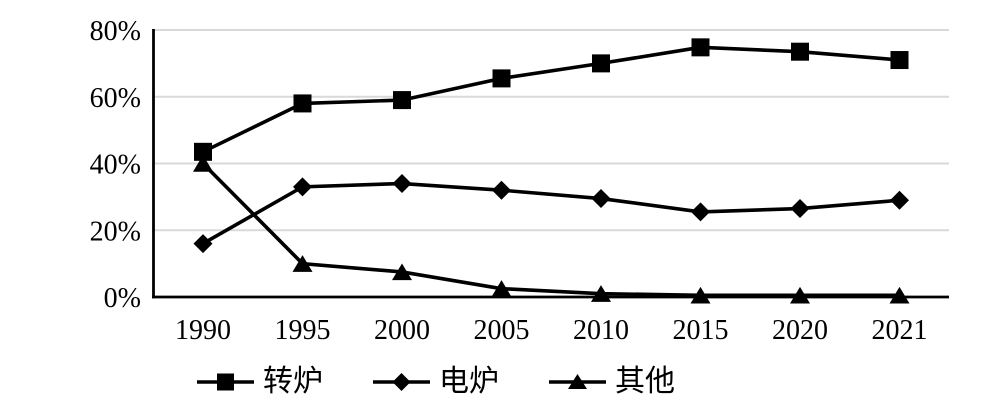 Image resolution: width=1002 pixels, height=414 pixels. Describe the element at coordinates (115, 98) in the screenshot. I see `y-tick-label: 60%` at that location.